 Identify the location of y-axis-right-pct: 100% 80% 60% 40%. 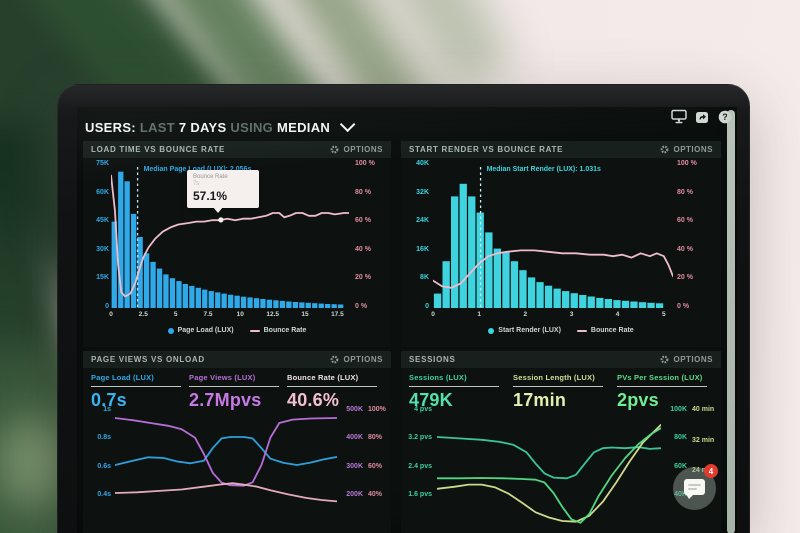
(380, 452).